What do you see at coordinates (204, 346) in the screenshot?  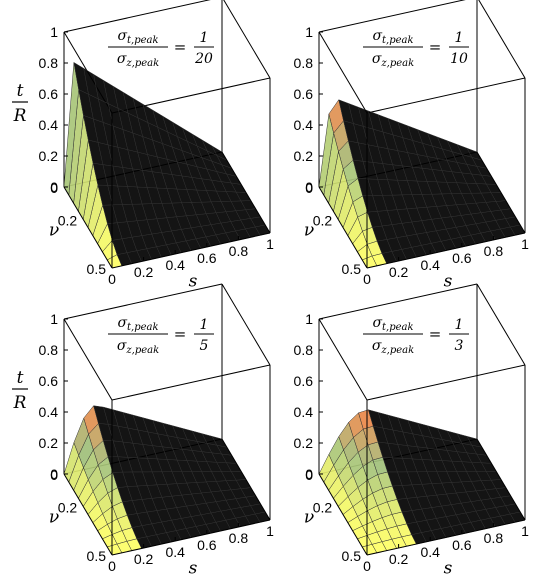 I see `title-value-denominator: 5` at bounding box center [204, 346].